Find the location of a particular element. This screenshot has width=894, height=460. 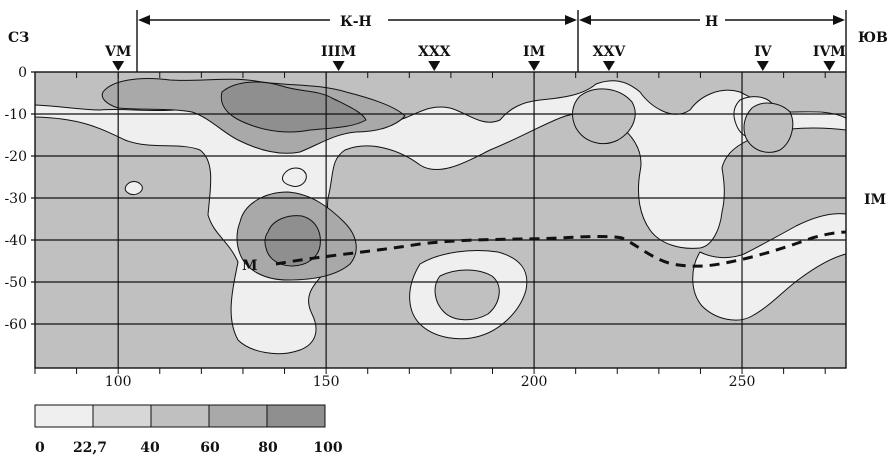

right-side-label-im: IM is located at coordinates (875, 200).